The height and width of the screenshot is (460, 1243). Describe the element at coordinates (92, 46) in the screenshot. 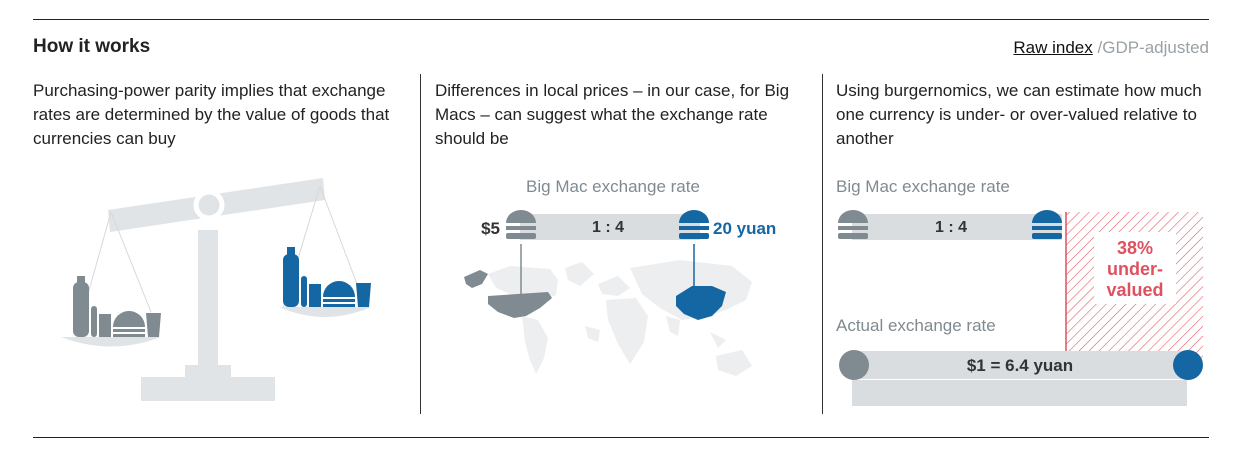

I see `section-title: How it works` at that location.